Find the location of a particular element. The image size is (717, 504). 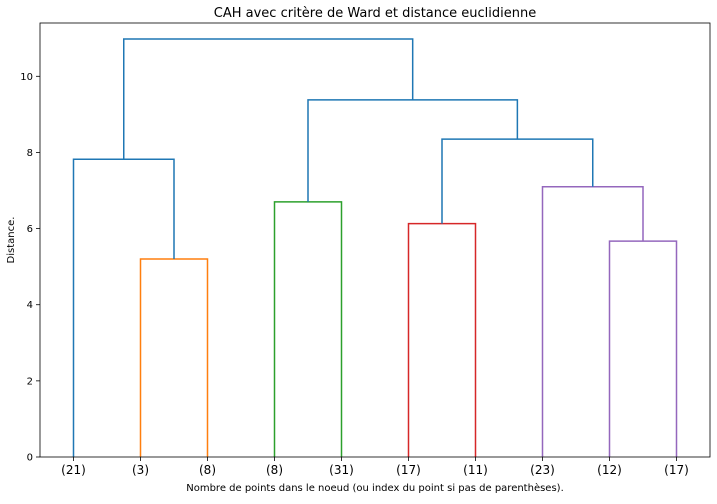

link-left_group is located at coordinates (123, 307).